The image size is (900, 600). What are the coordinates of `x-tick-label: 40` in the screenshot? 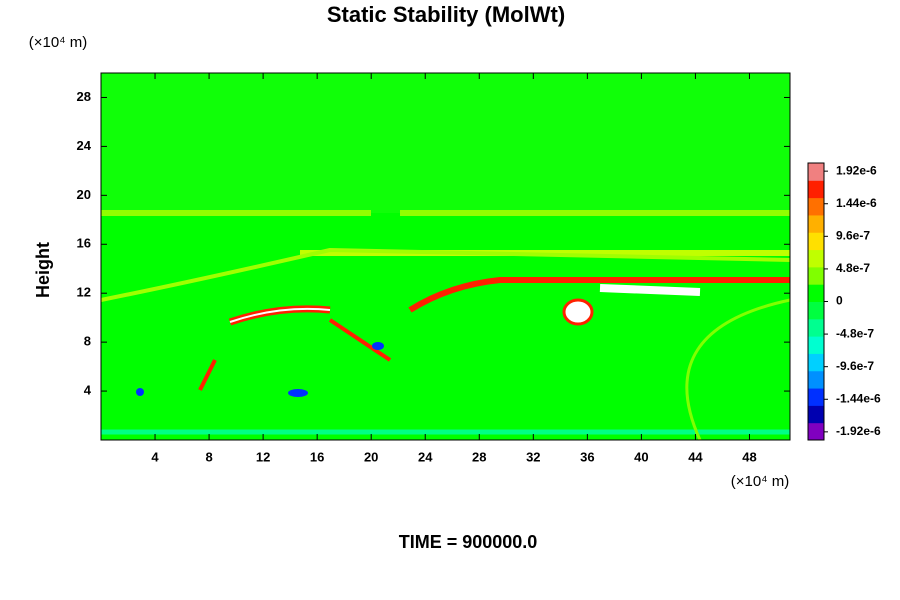 It's located at (641, 456).